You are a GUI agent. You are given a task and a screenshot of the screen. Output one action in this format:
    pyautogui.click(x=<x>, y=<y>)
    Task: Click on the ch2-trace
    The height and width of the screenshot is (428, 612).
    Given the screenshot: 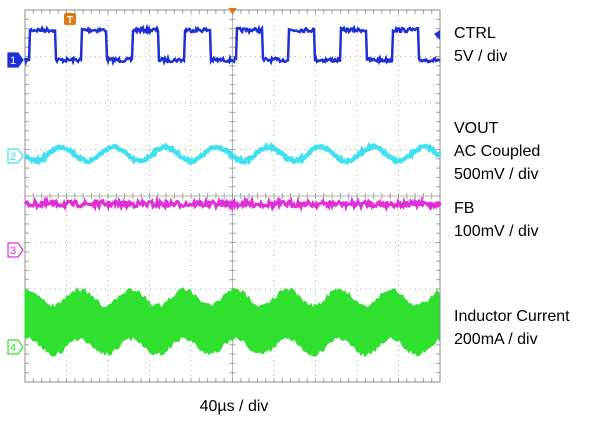 What is the action you would take?
    pyautogui.click(x=233, y=153)
    